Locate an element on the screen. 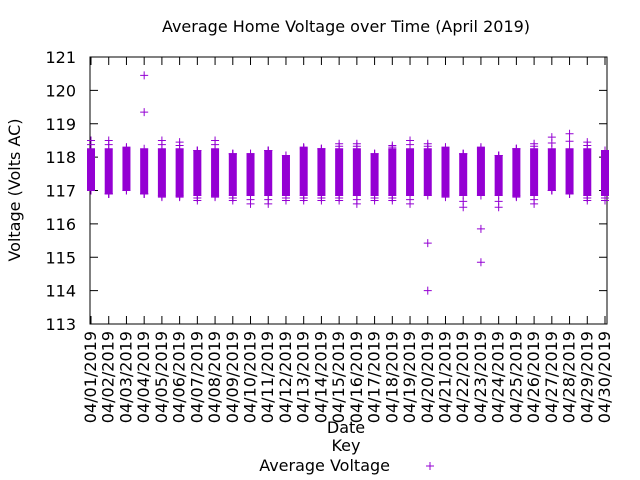 This screenshot has width=640, height=480. x-tick-label: 04/04/2019 is located at coordinates (143, 377).